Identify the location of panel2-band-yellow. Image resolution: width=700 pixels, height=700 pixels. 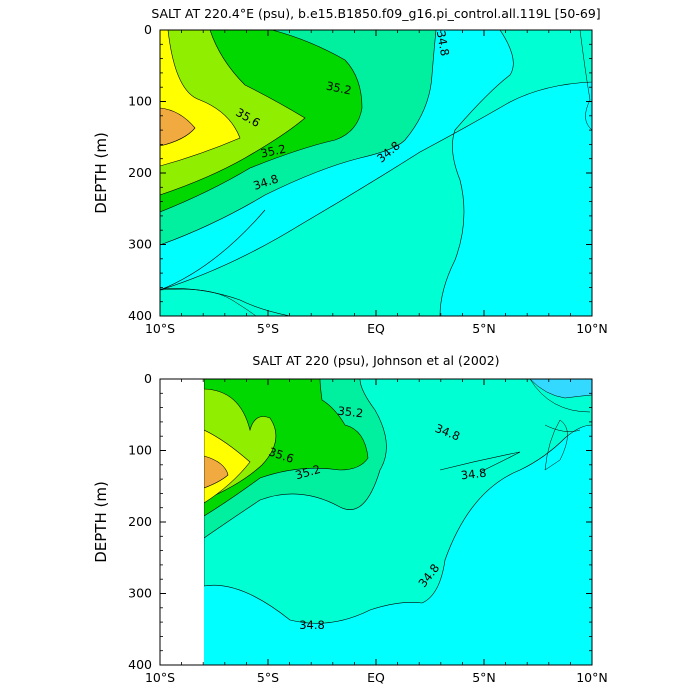
(227, 466).